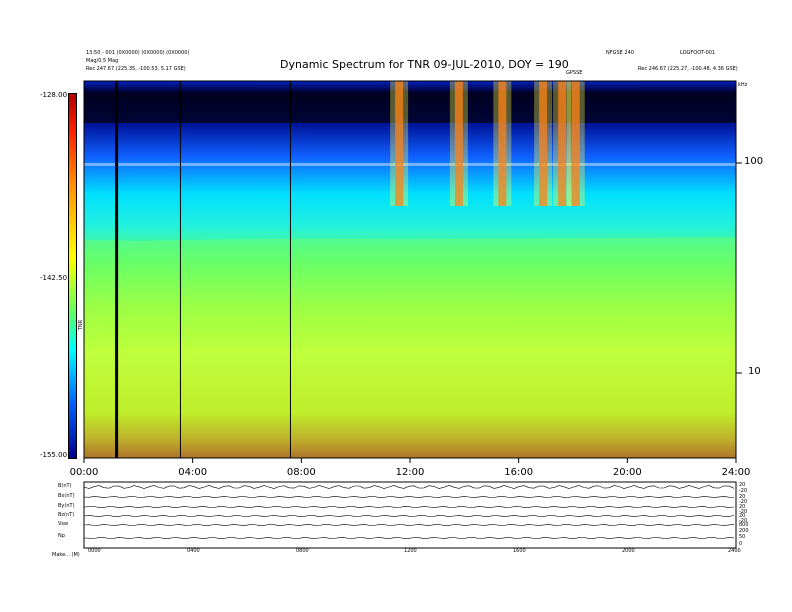  I want to click on header-left-line-2: Mag/0.5 Mag, so click(102, 61).